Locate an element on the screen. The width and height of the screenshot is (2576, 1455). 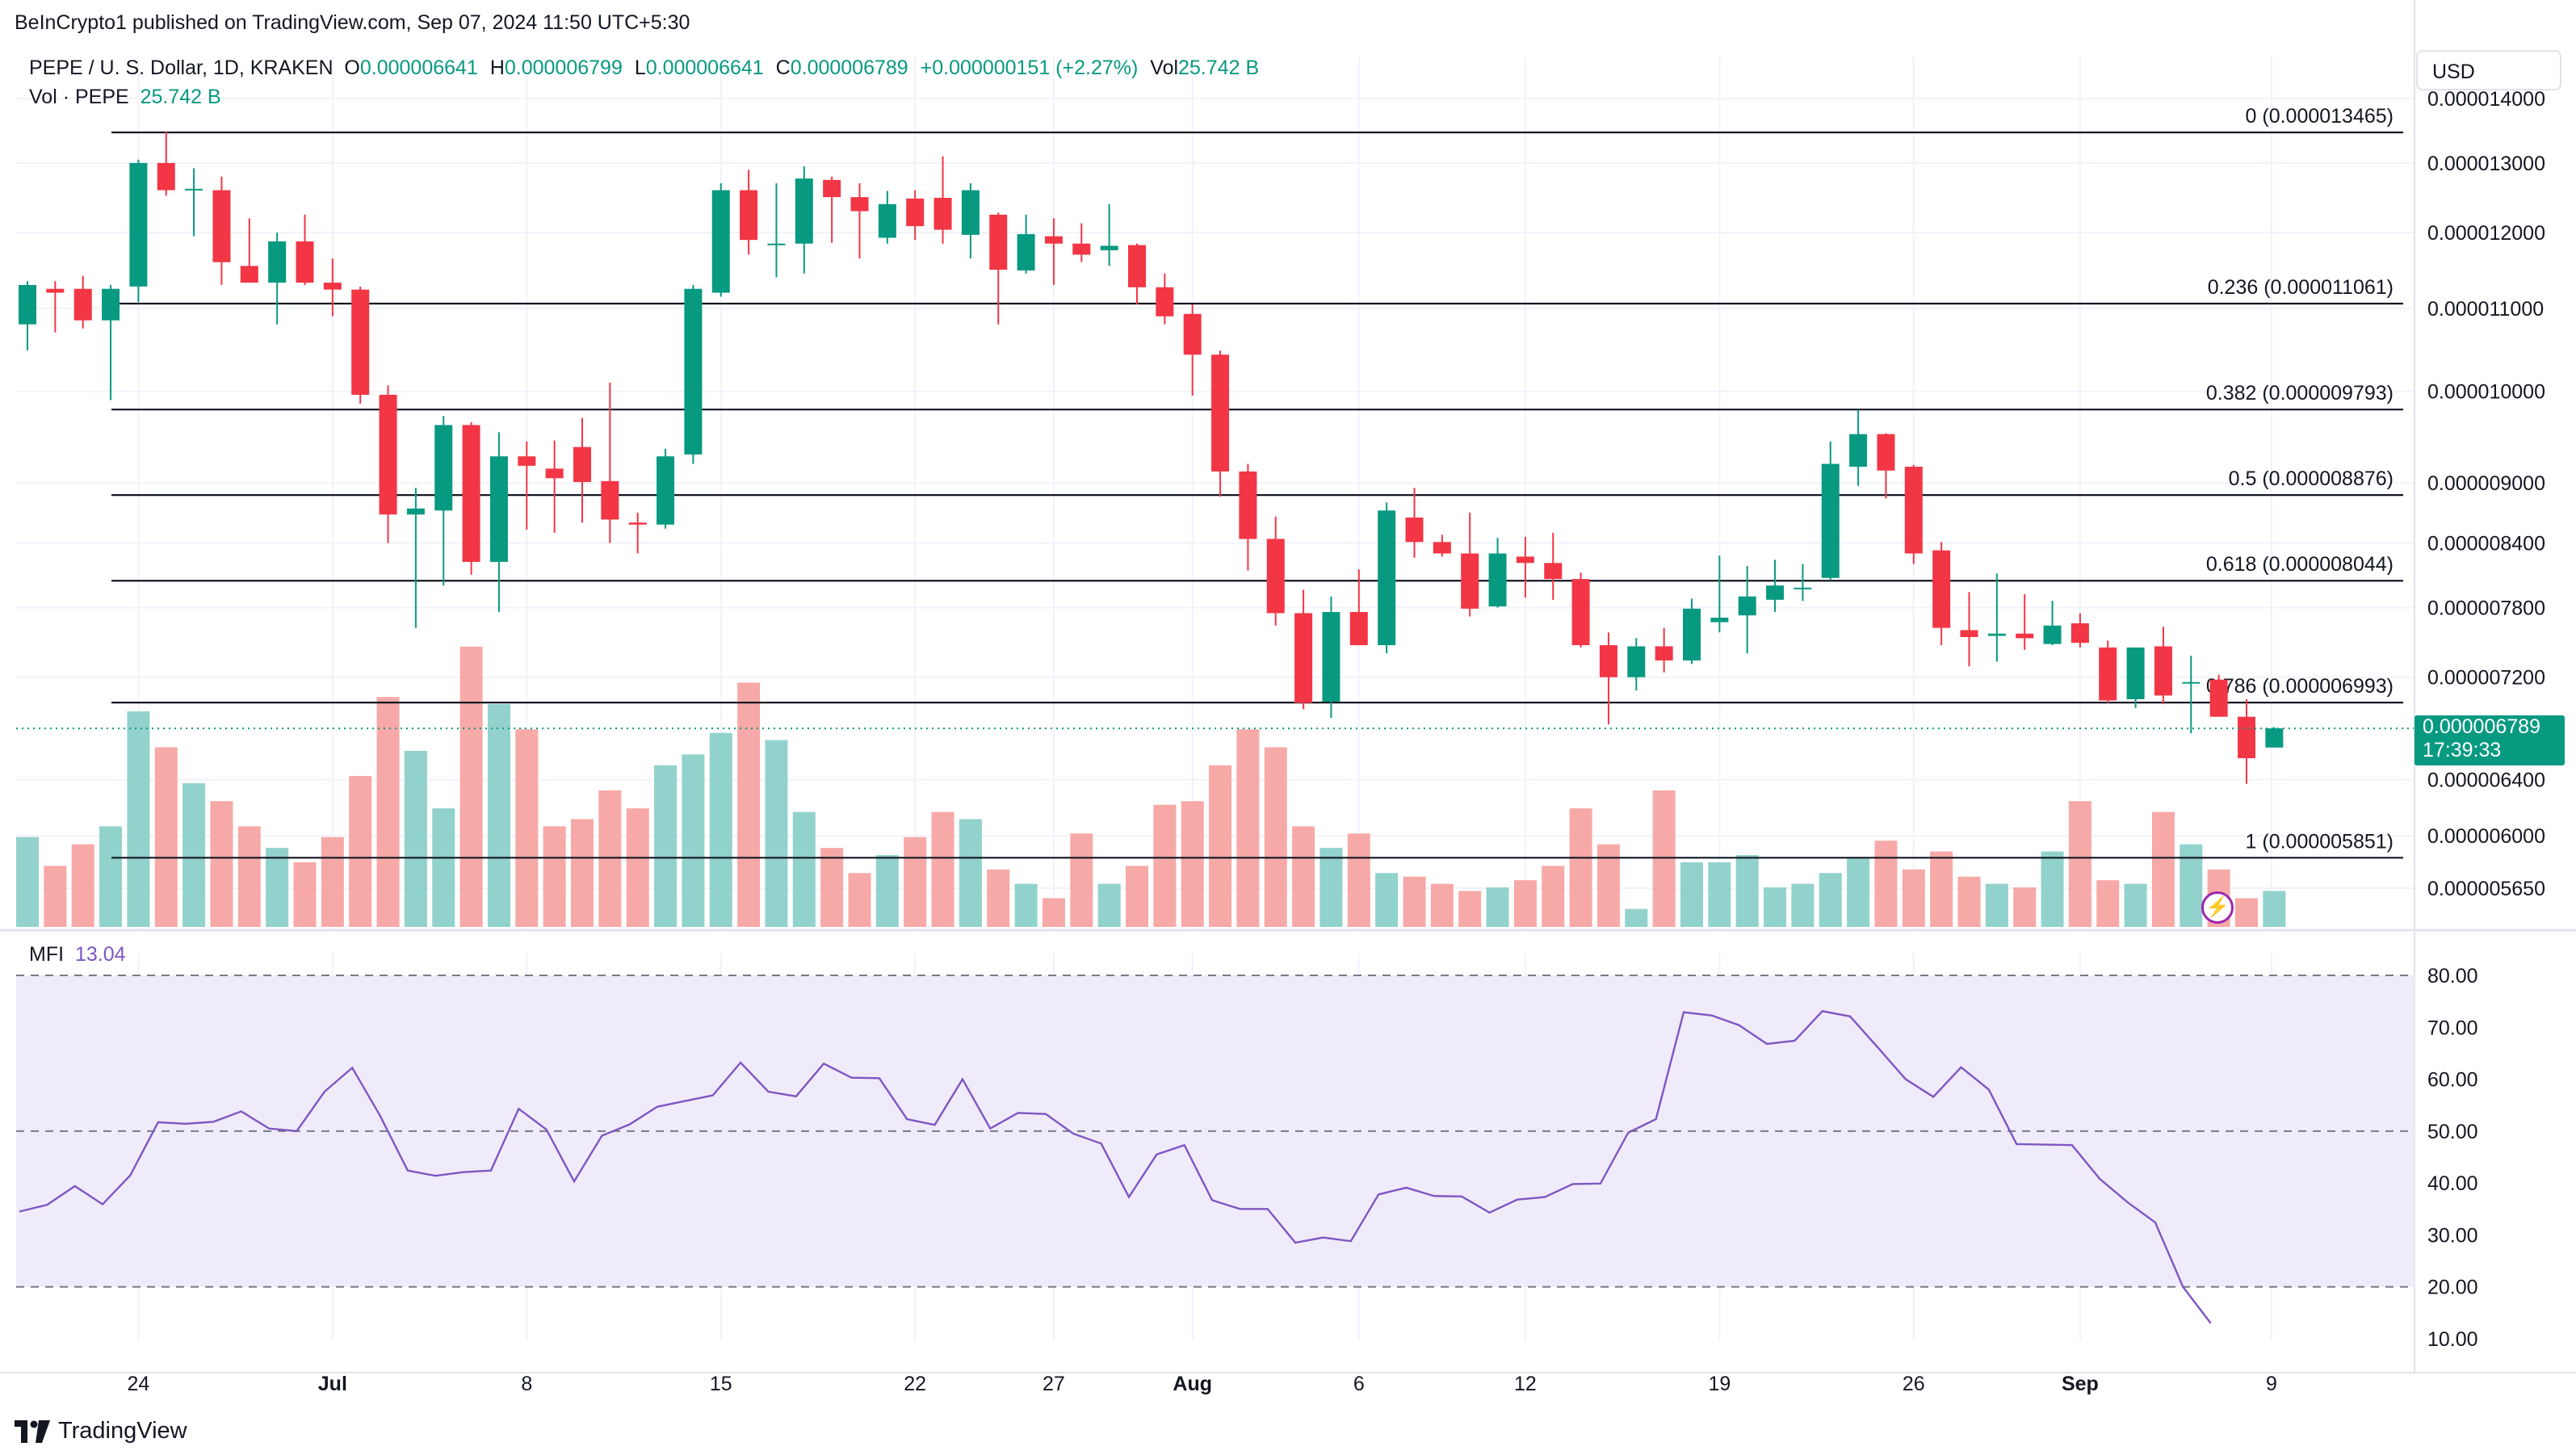
last-price-tag: 0.000006789 17:39:33 is located at coordinates (2489, 740).